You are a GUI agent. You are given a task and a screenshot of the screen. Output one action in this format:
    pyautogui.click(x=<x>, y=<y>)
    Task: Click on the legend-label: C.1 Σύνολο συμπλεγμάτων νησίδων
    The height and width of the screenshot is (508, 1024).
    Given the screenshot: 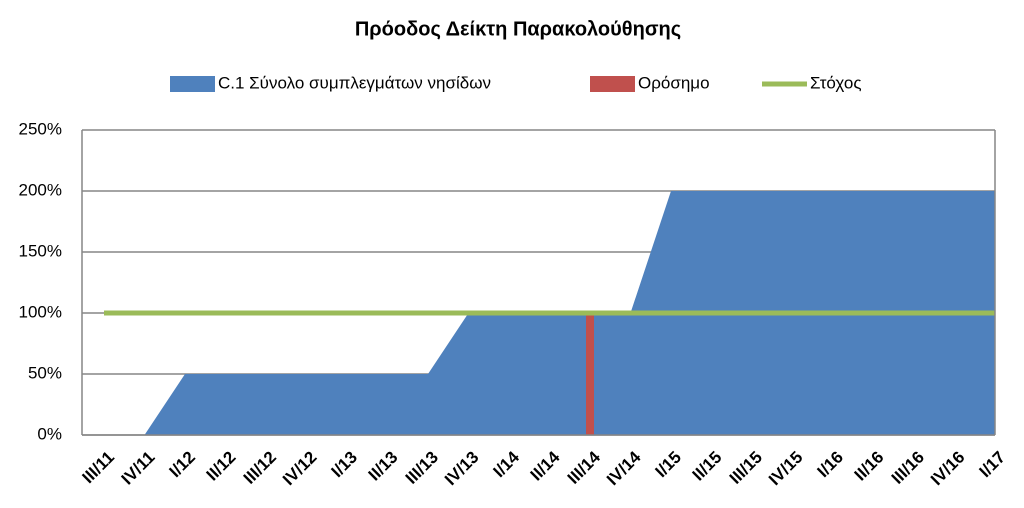 What is the action you would take?
    pyautogui.click(x=354, y=82)
    